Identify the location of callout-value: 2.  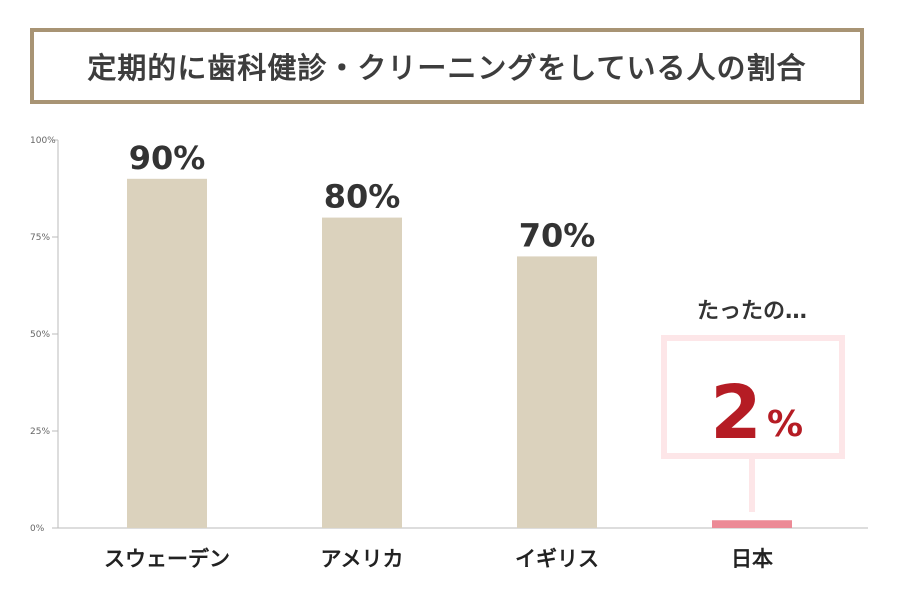
(736, 413).